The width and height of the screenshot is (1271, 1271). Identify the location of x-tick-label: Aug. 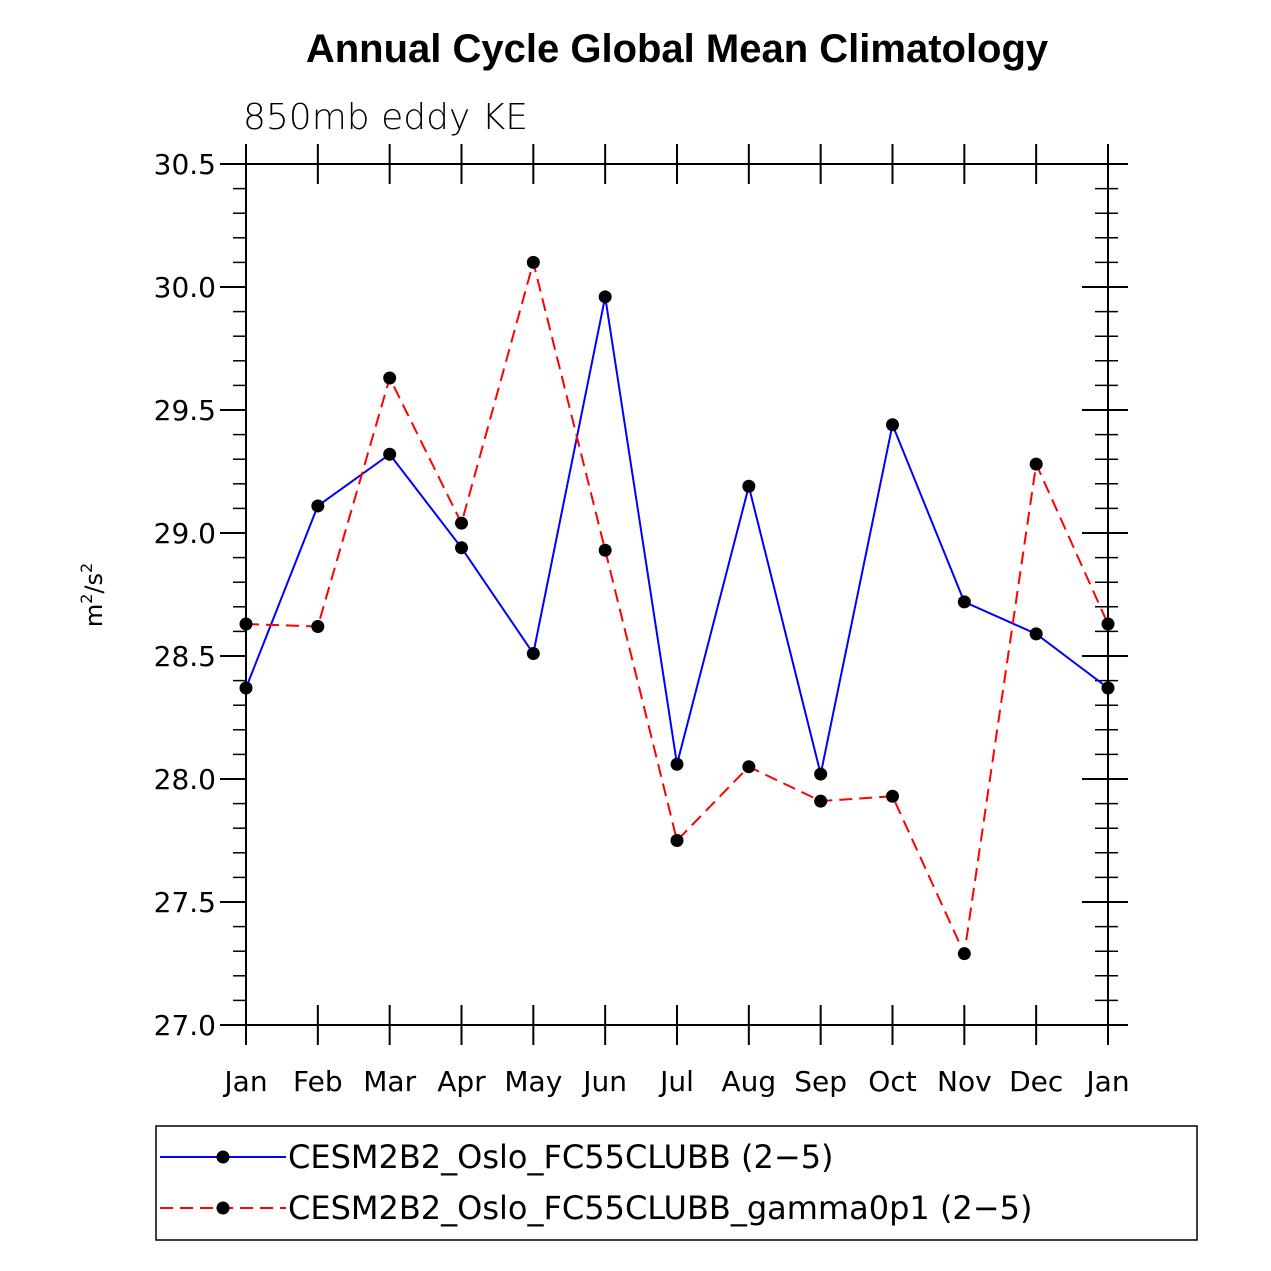
(748, 1081).